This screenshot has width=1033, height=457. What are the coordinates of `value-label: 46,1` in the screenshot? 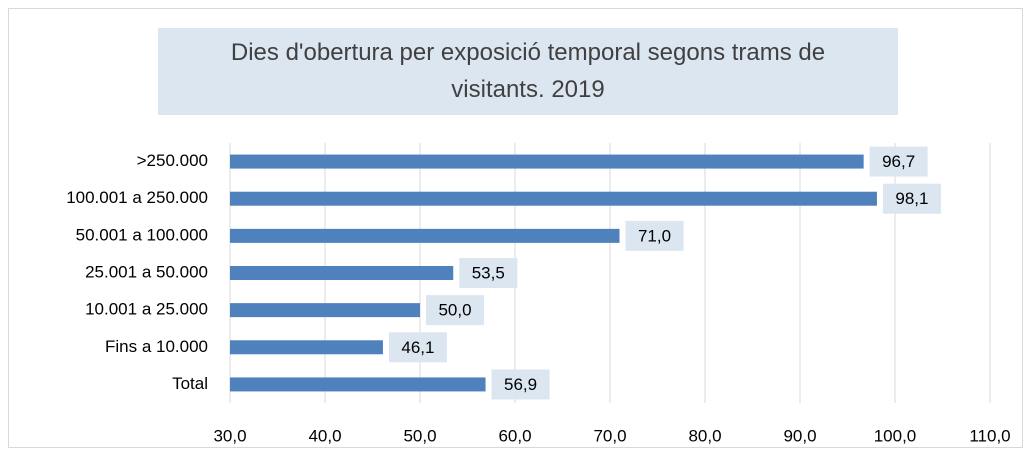 It's located at (417, 347).